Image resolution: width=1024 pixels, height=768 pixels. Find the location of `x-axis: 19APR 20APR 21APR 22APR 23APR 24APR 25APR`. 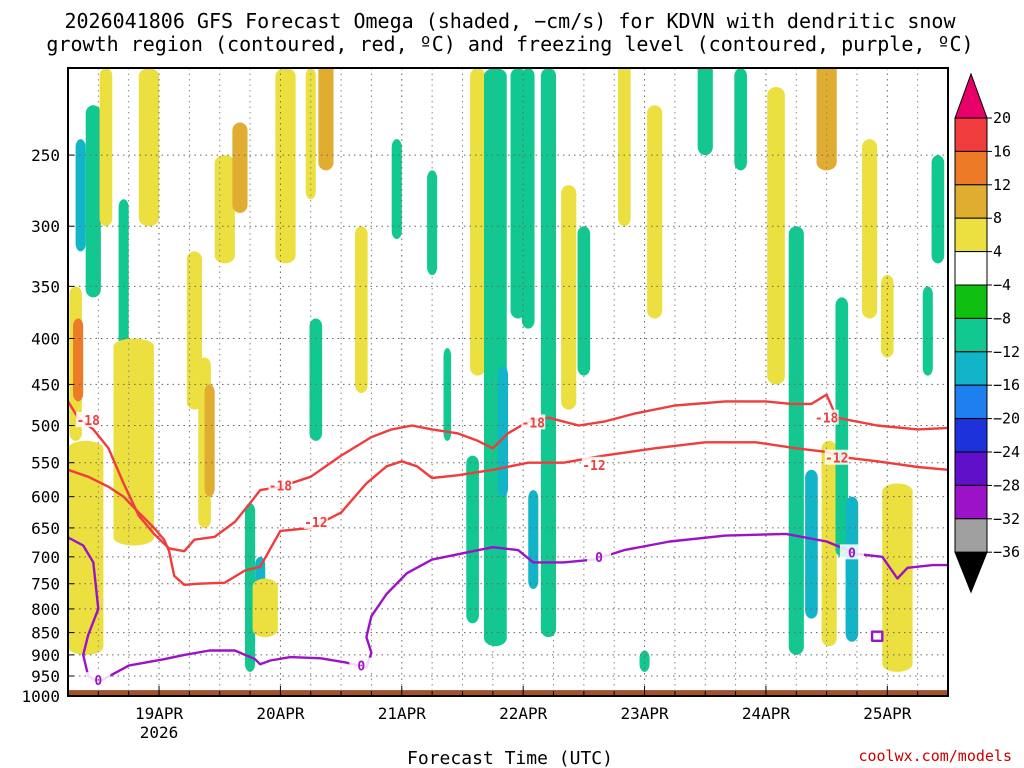

x-axis: 19APR 20APR 21APR 22APR 23APR 24APR 25APR is located at coordinates (508, 704).